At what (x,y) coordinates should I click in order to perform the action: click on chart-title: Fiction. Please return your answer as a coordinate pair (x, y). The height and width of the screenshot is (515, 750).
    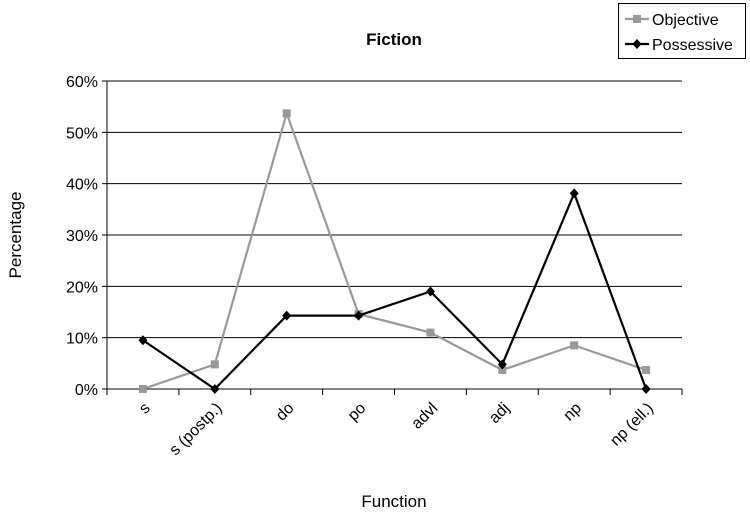
    Looking at the image, I should click on (394, 39).